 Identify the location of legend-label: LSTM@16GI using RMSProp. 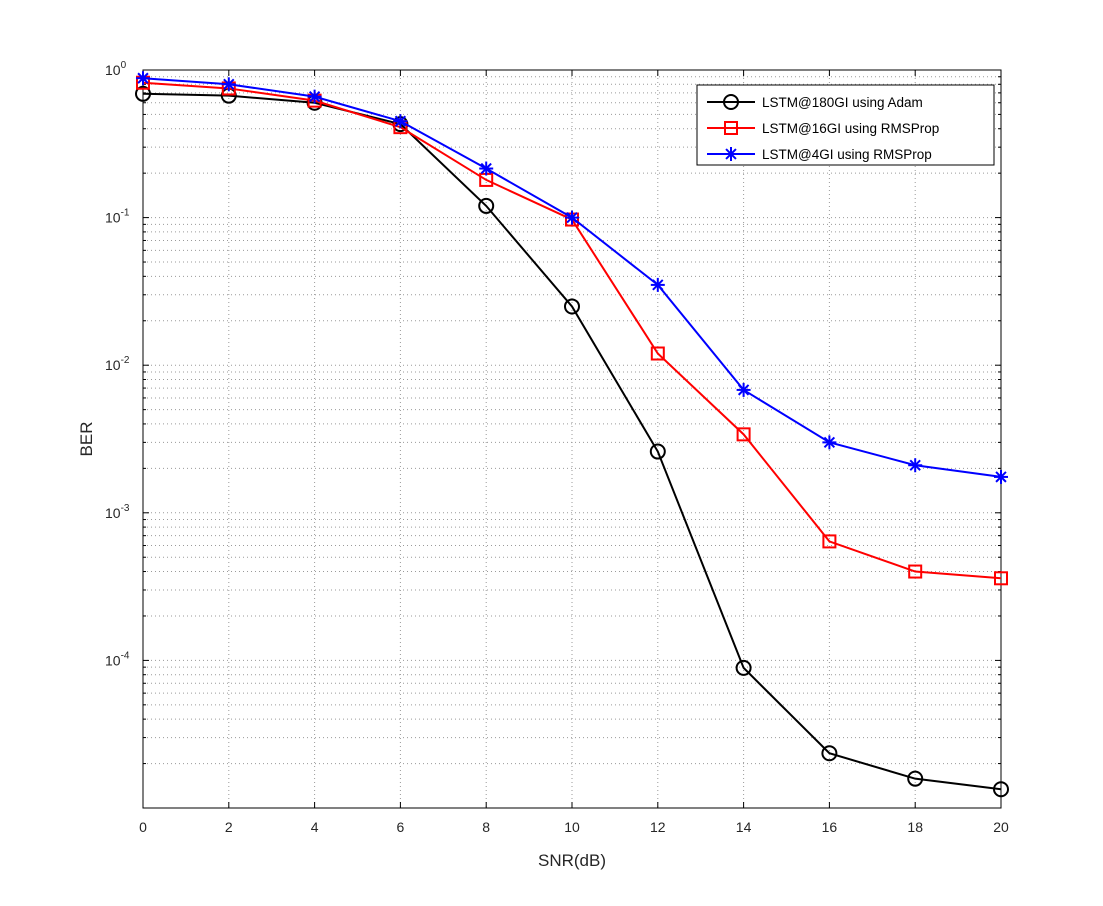
(850, 128).